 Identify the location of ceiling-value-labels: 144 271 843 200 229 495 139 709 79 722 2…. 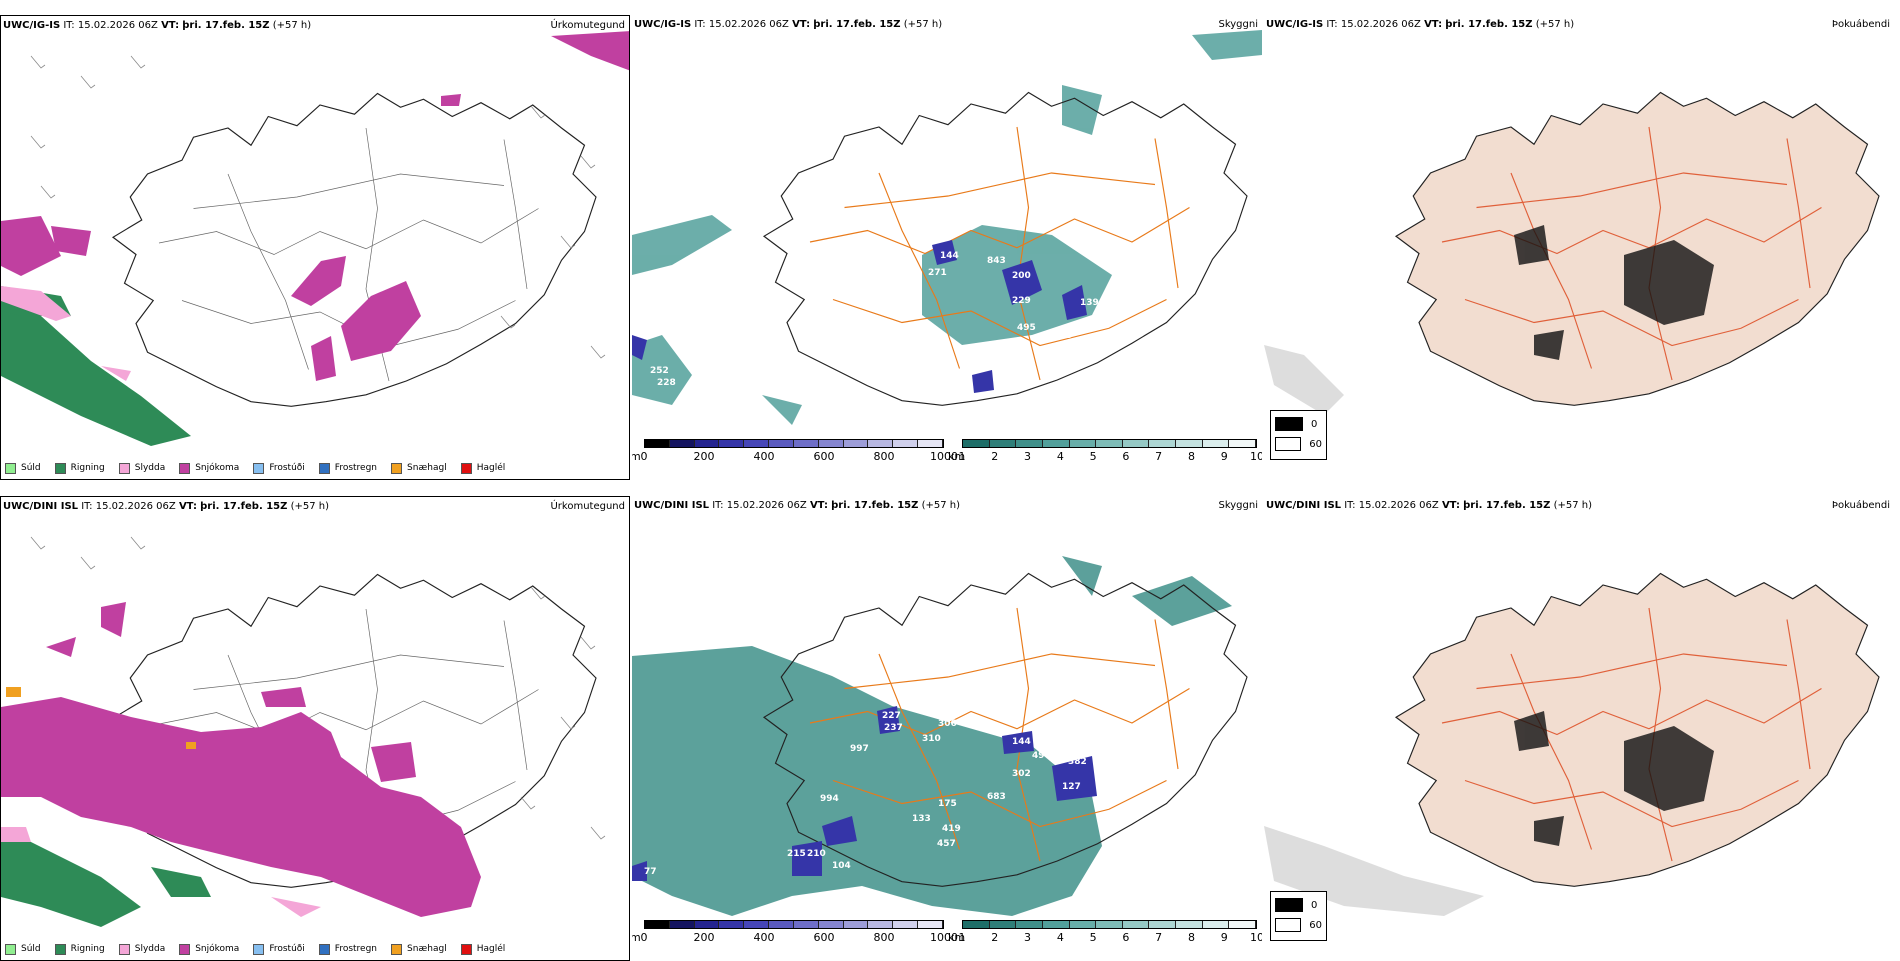
(874, 319).